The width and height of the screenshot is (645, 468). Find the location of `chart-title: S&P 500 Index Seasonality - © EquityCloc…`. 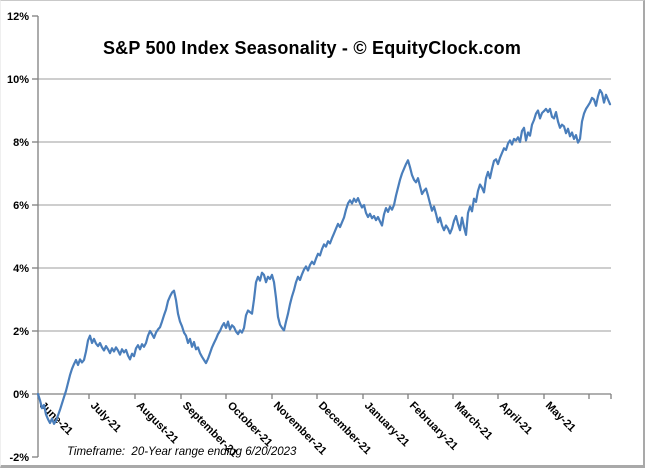

chart-title: S&P 500 Index Seasonality - © EquityCloc… is located at coordinates (312, 48).